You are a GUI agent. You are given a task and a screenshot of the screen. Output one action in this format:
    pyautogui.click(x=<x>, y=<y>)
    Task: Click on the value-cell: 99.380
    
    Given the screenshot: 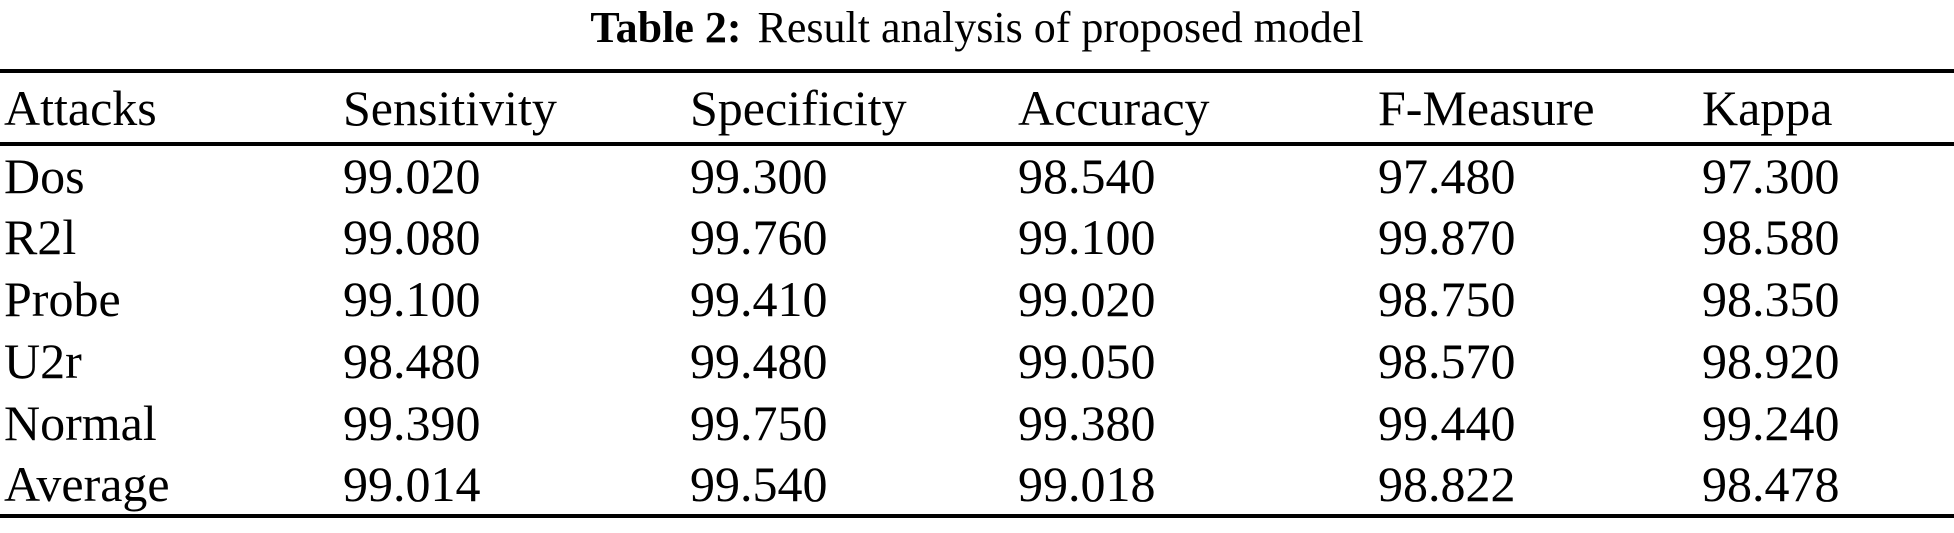 What is the action you would take?
    pyautogui.click(x=1087, y=423)
    